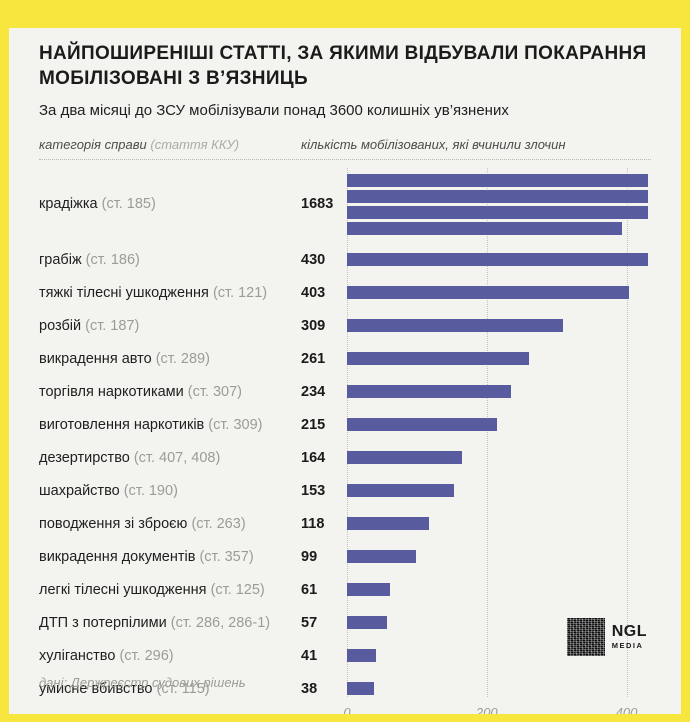 This screenshot has width=690, height=722. What do you see at coordinates (345, 491) in the screenshot?
I see `chart-row: шахрайство (ст. 190) 153` at bounding box center [345, 491].